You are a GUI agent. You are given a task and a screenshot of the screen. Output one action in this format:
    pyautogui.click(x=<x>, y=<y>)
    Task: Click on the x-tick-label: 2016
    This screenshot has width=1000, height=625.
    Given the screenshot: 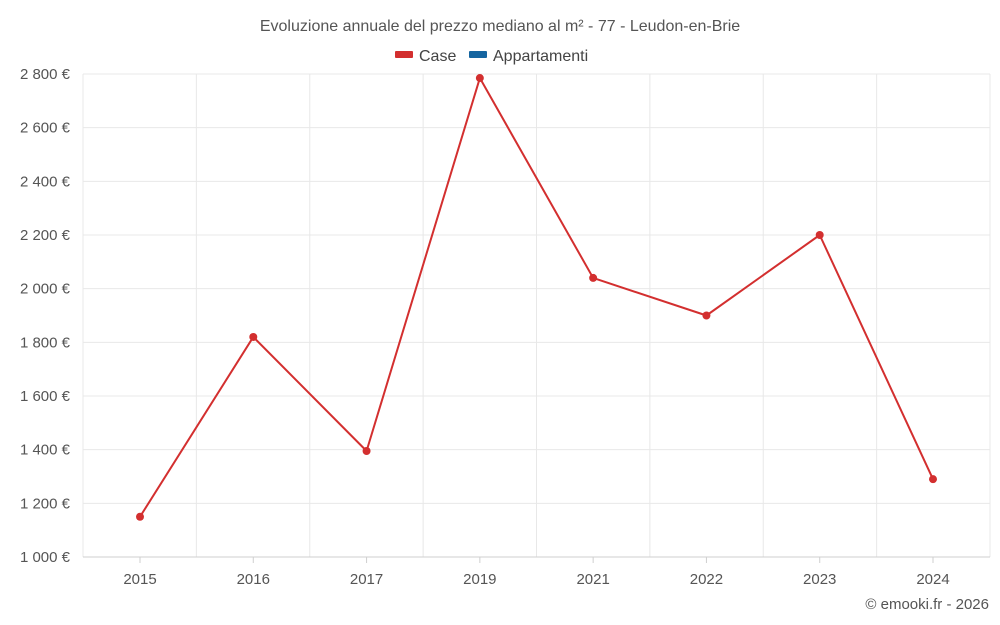 What is the action you would take?
    pyautogui.click(x=253, y=579)
    